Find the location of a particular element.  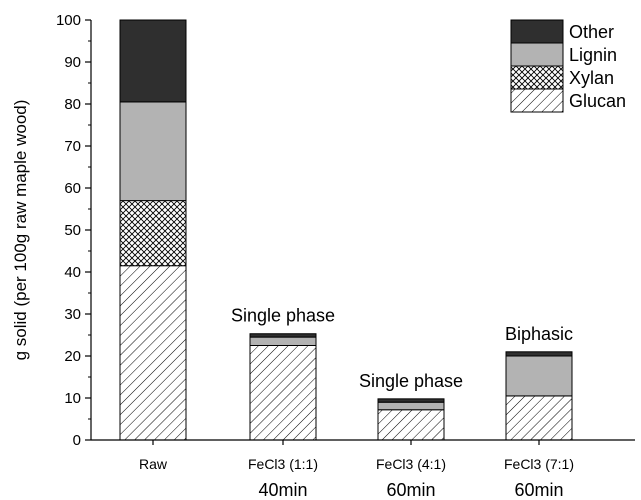

y-axis-label: g solid (per 100g raw maple wood) is located at coordinates (20, 230).